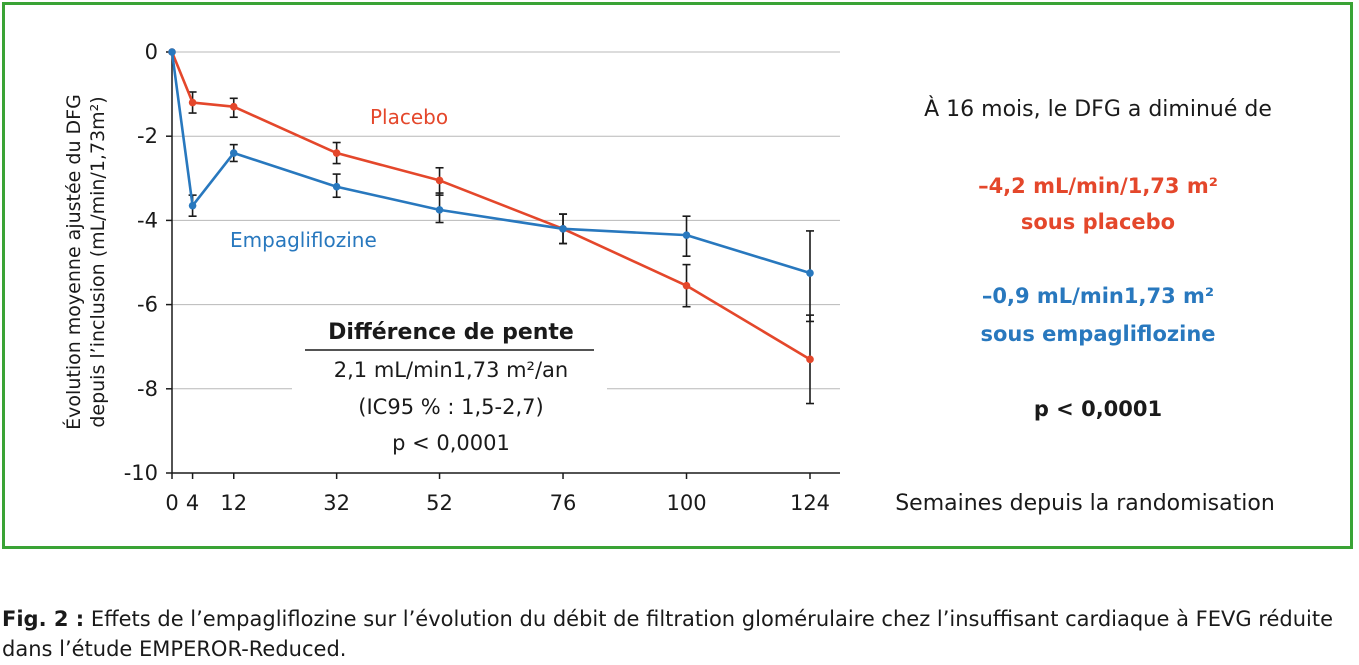 This screenshot has height=665, width=1359. Describe the element at coordinates (1098, 186) in the screenshot. I see `summary-placebo-value: –4,2 mL/min/1,73 m²` at that location.